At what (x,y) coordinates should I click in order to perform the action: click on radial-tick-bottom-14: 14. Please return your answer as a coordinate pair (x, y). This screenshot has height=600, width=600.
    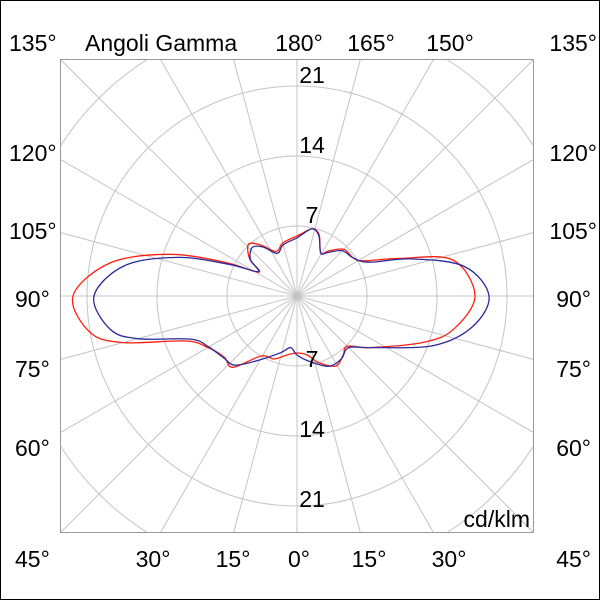
    Looking at the image, I should click on (312, 429).